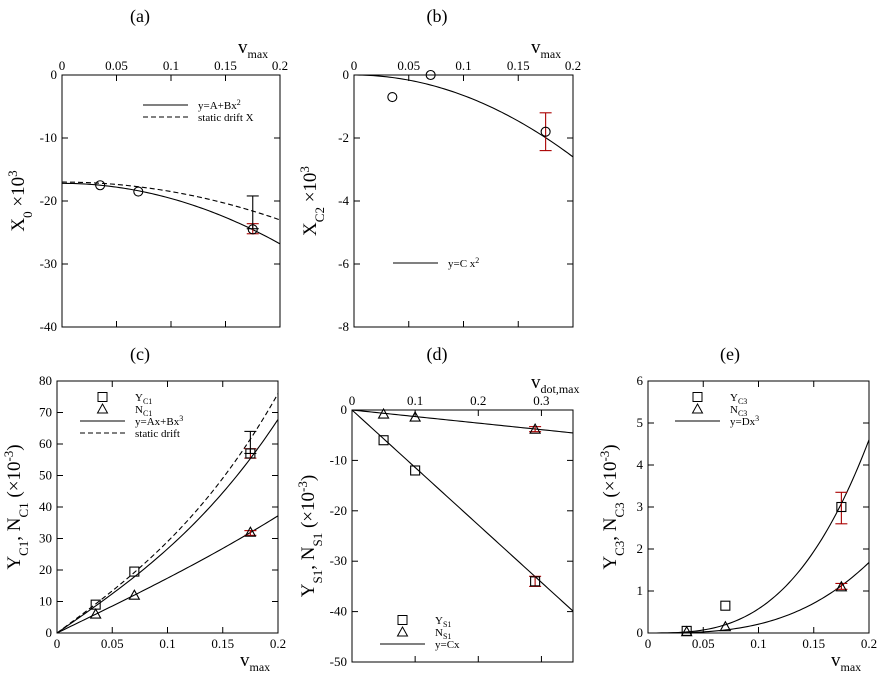 This screenshot has width=888, height=679. What do you see at coordinates (640, 548) in the screenshot?
I see `y-tick-label: 2` at bounding box center [640, 548].